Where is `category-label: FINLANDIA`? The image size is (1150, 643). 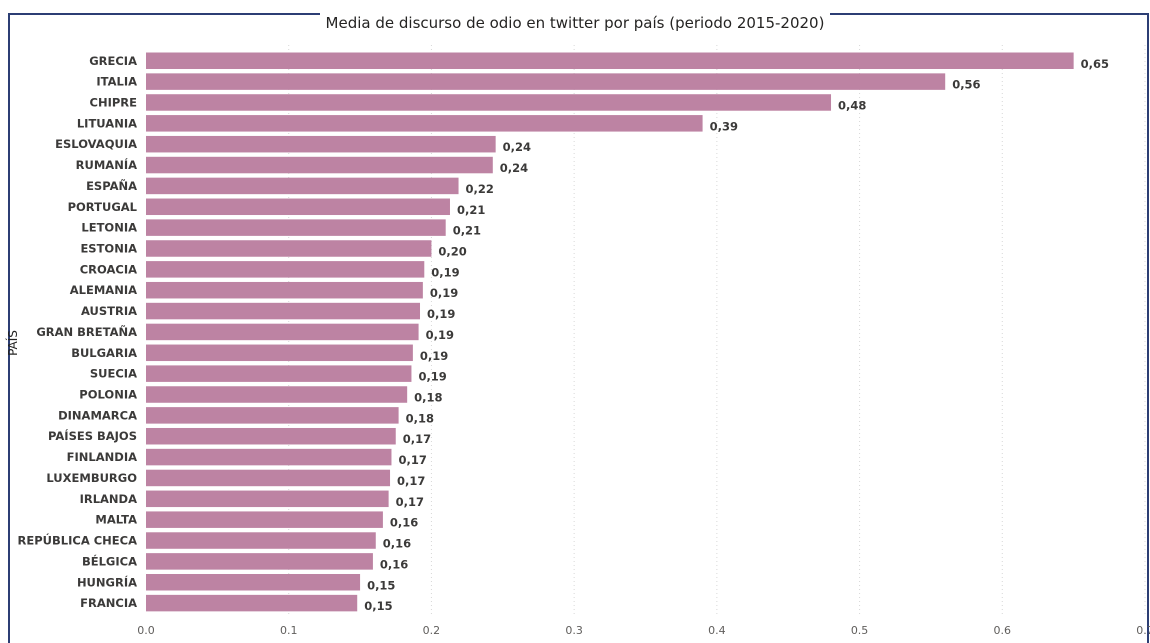
category-label: FINLANDIA is located at coordinates (102, 457).